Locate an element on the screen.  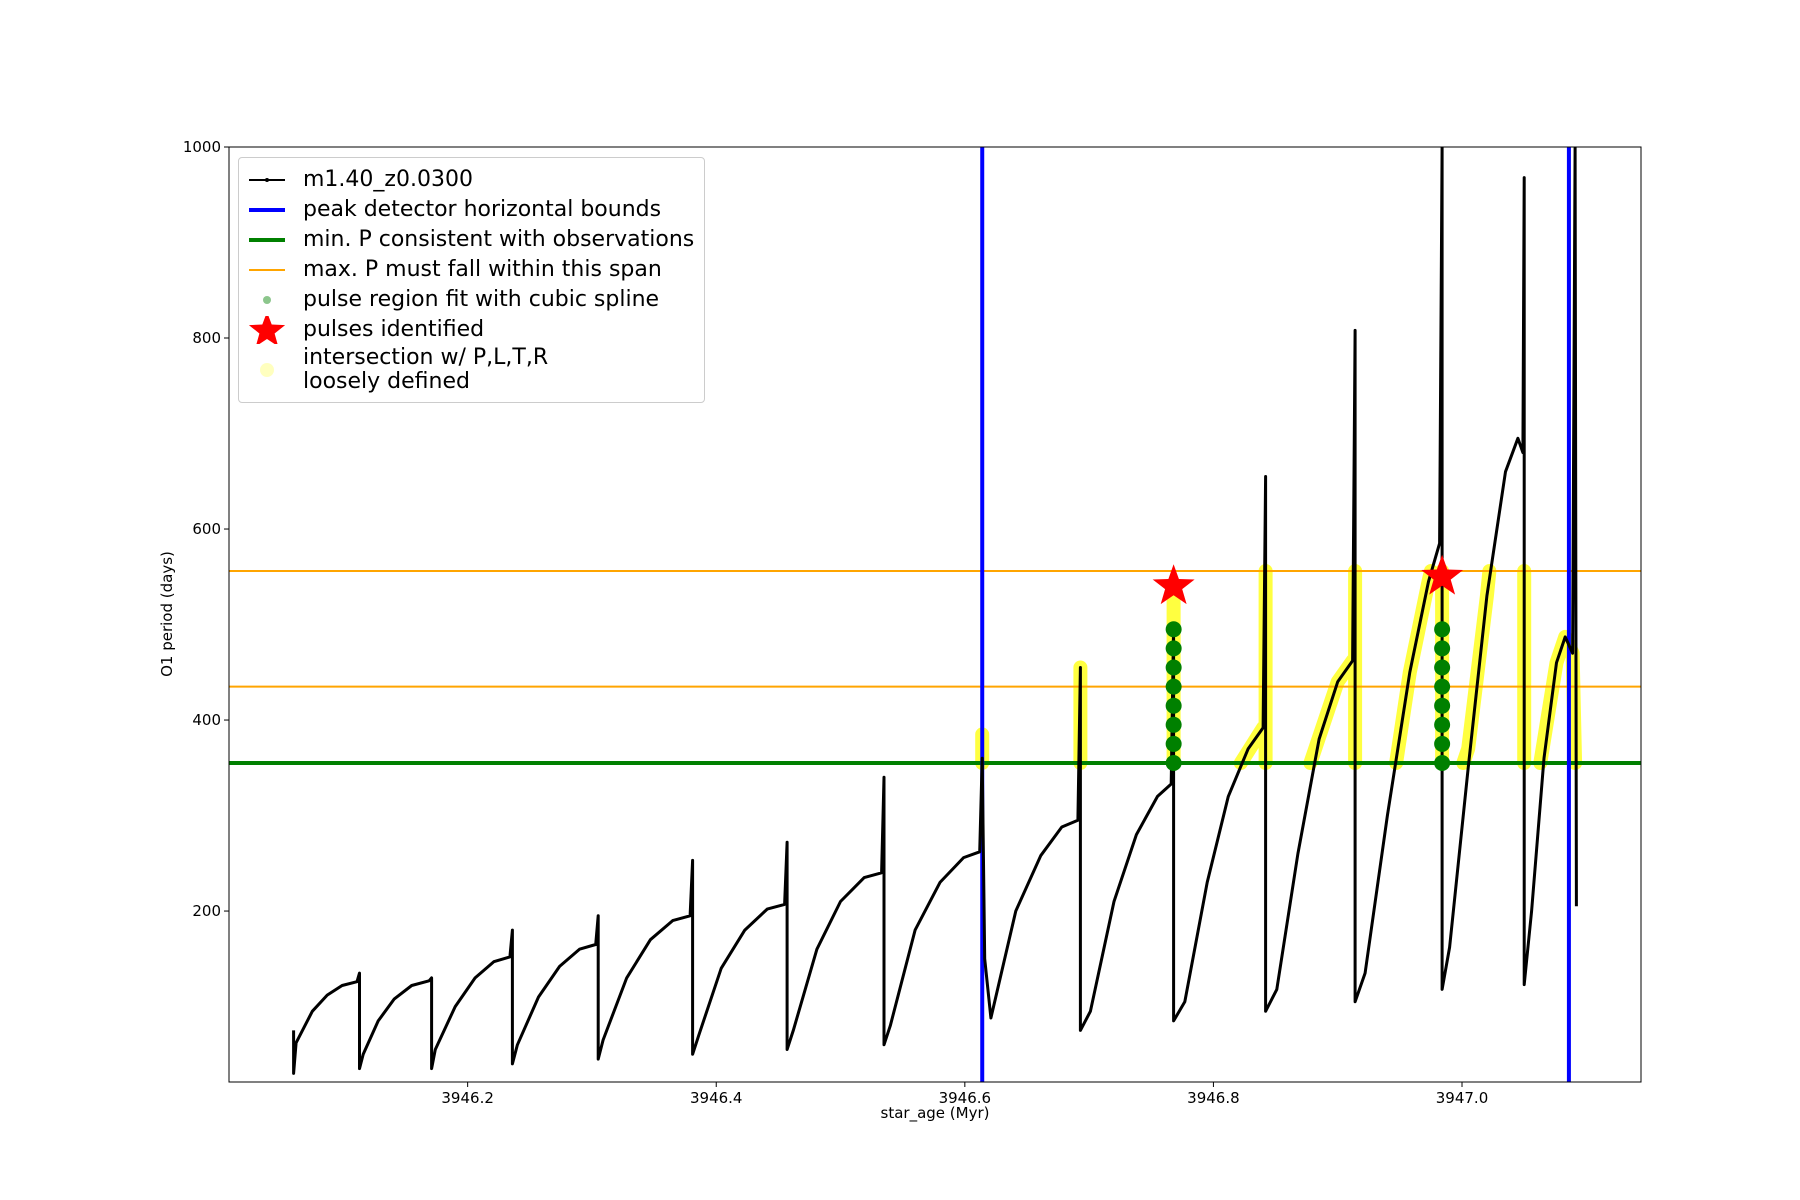
legend-entry: intersection w/ P,L,T,R loosely defined is located at coordinates (469, 370).